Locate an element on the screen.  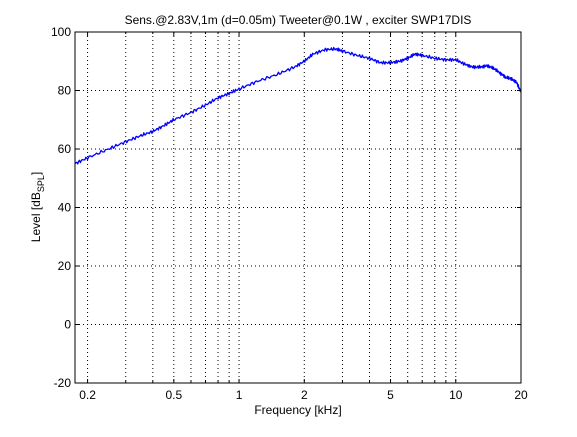
x-tick-label: 0.2 is located at coordinates (87, 395).